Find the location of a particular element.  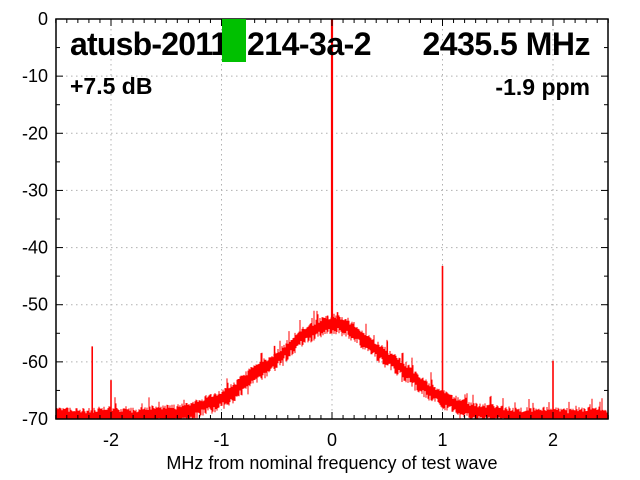

y-tick-label: -10 is located at coordinates (35, 76).